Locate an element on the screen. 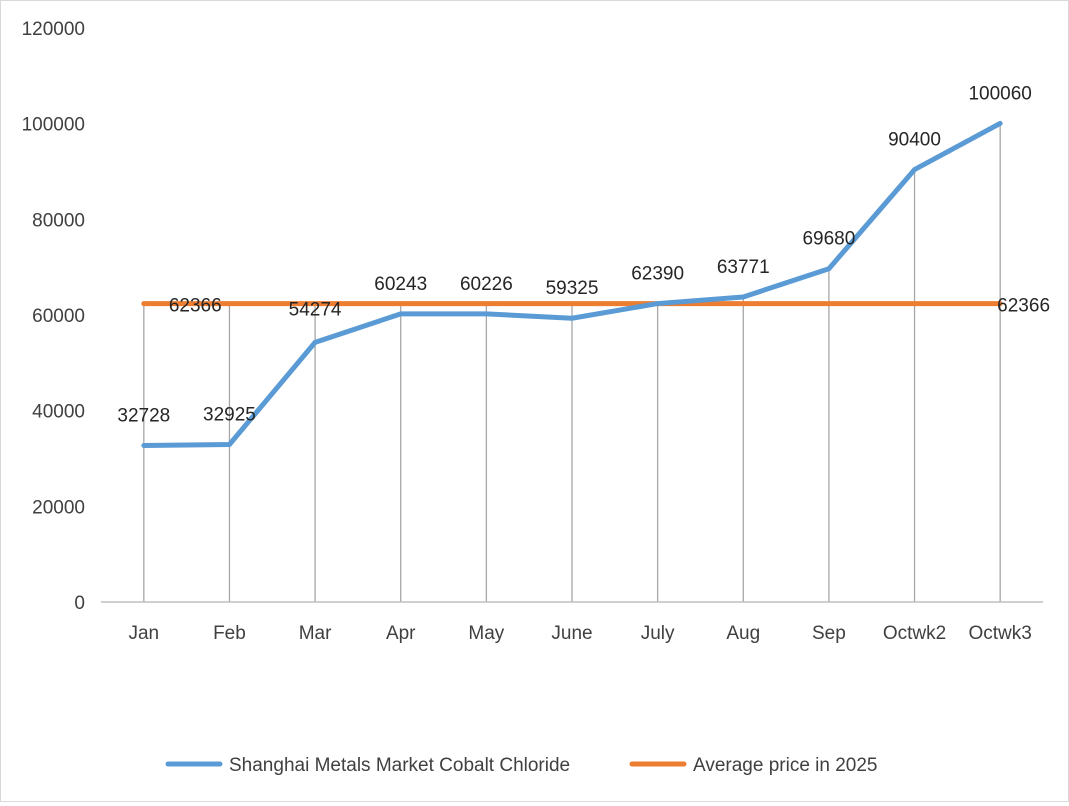 The image size is (1069, 806). data-label: 32728 is located at coordinates (143, 415).